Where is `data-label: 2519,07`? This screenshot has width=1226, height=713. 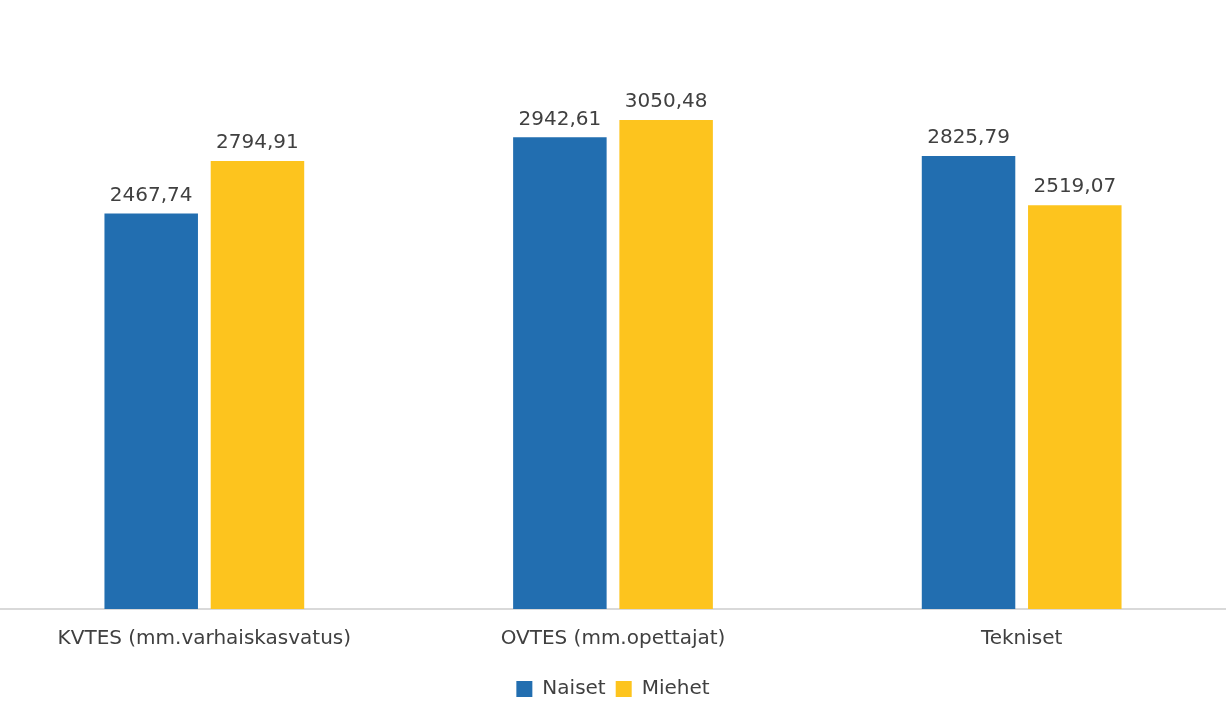
data-label: 2519,07 is located at coordinates (1075, 185).